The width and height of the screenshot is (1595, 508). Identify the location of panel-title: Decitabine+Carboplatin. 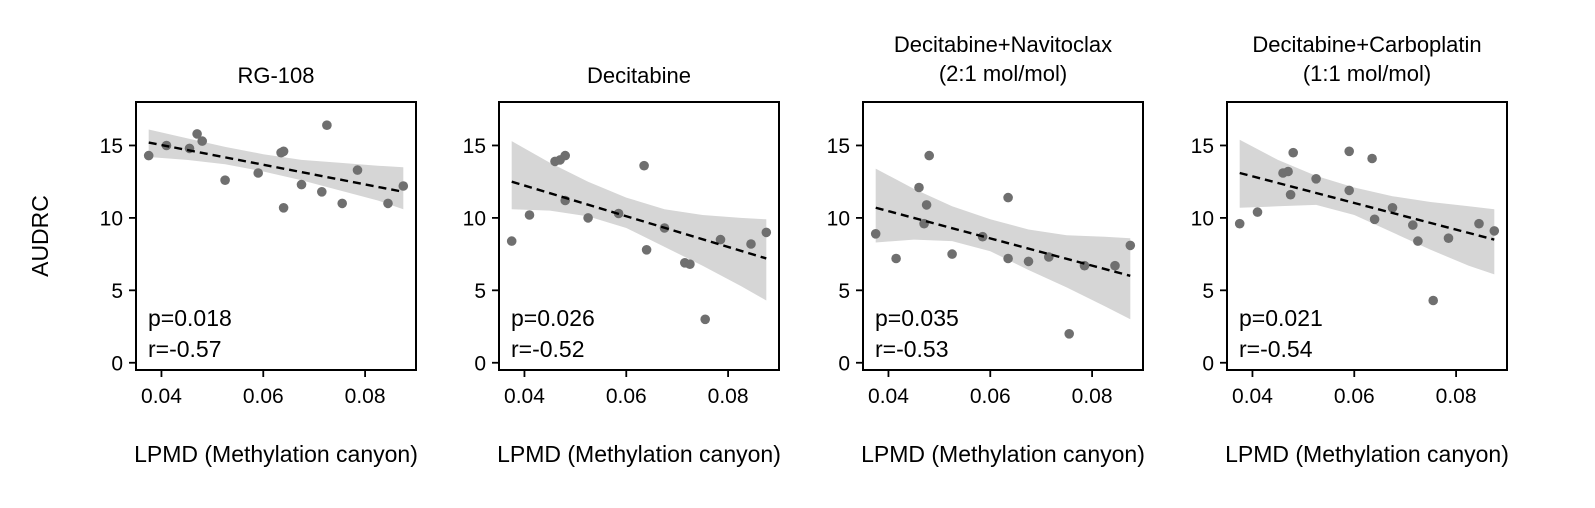
(1366, 44).